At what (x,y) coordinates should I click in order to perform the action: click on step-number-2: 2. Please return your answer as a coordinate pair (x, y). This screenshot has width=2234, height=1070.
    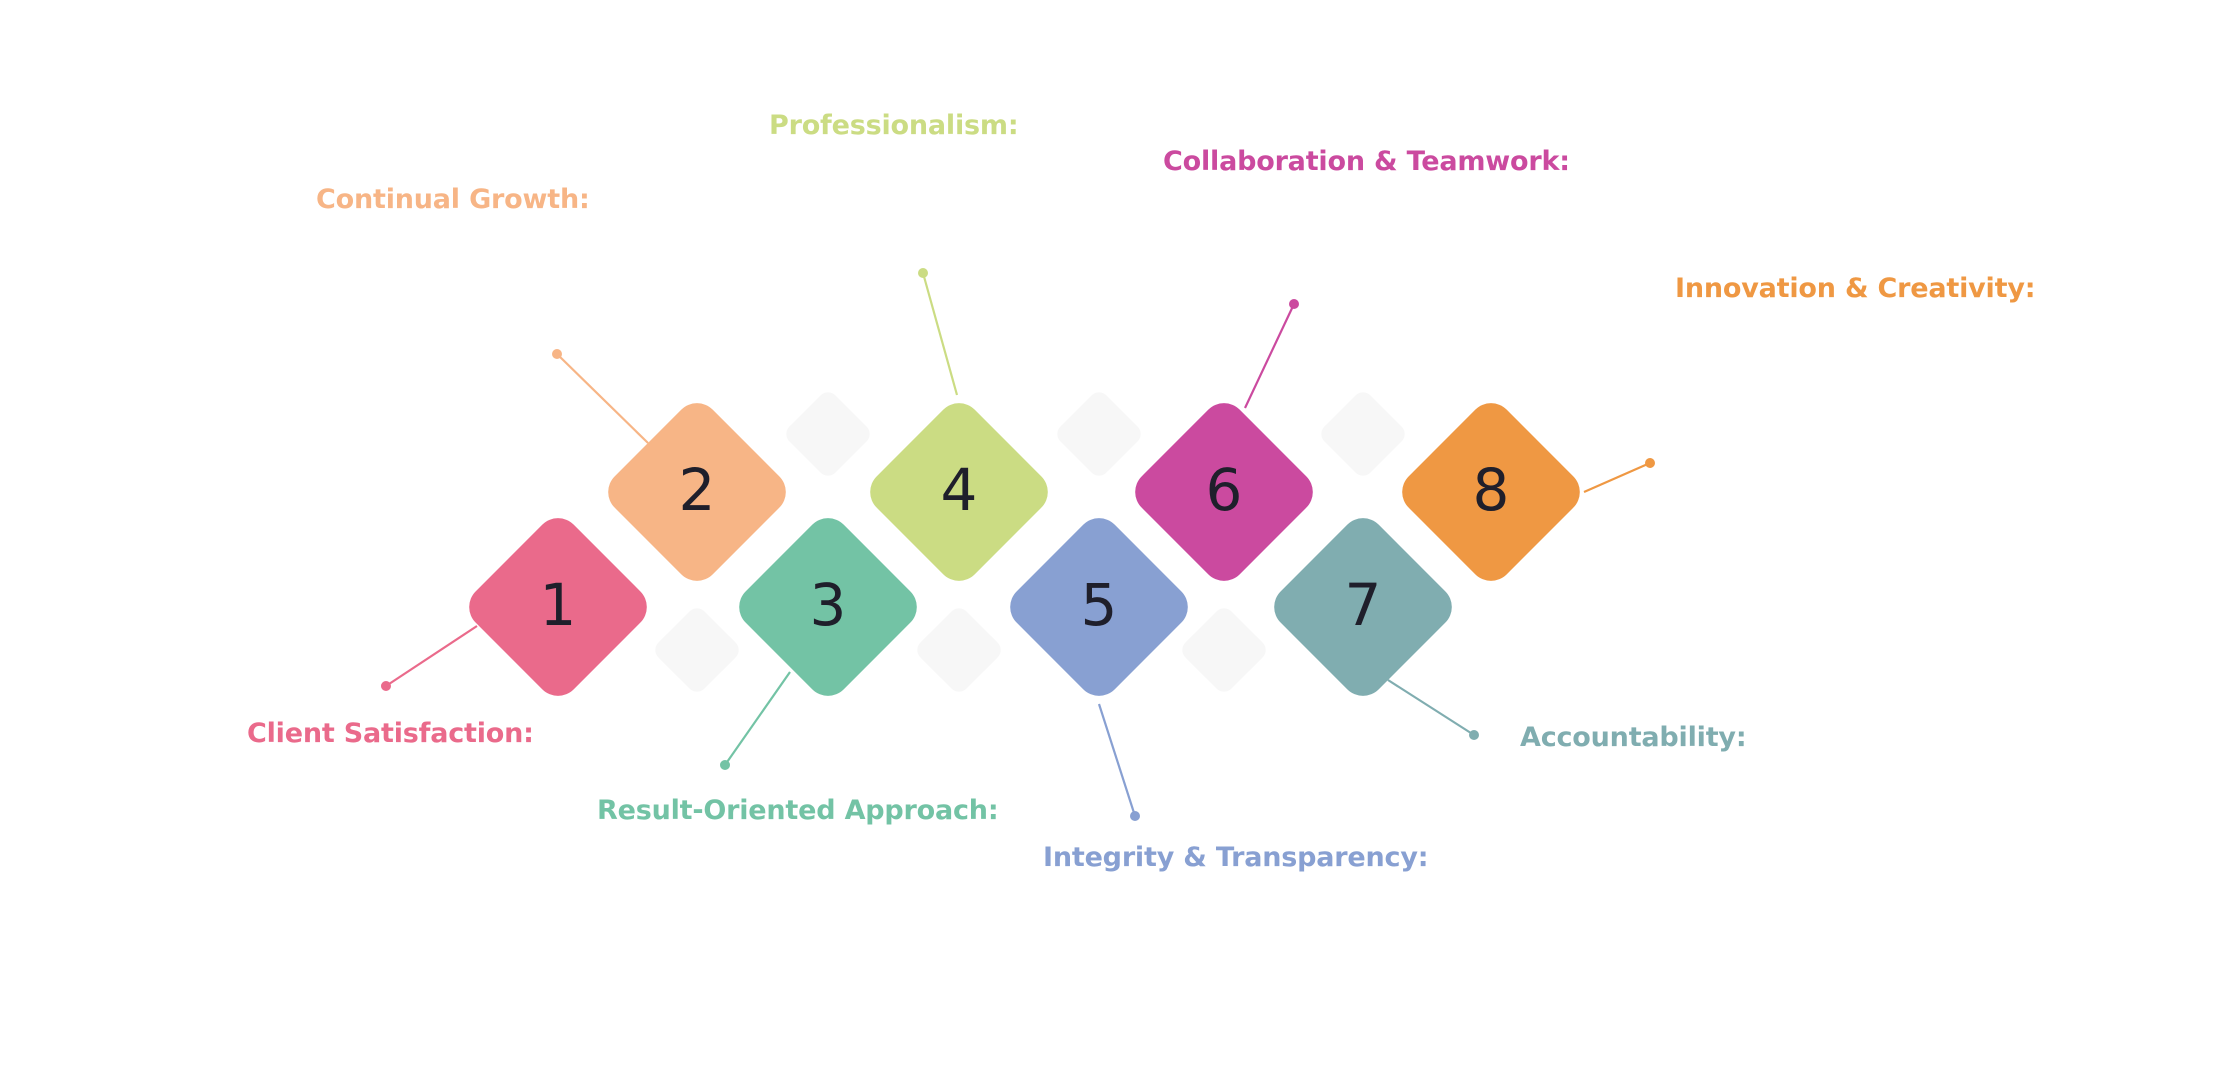
    Looking at the image, I should click on (697, 490).